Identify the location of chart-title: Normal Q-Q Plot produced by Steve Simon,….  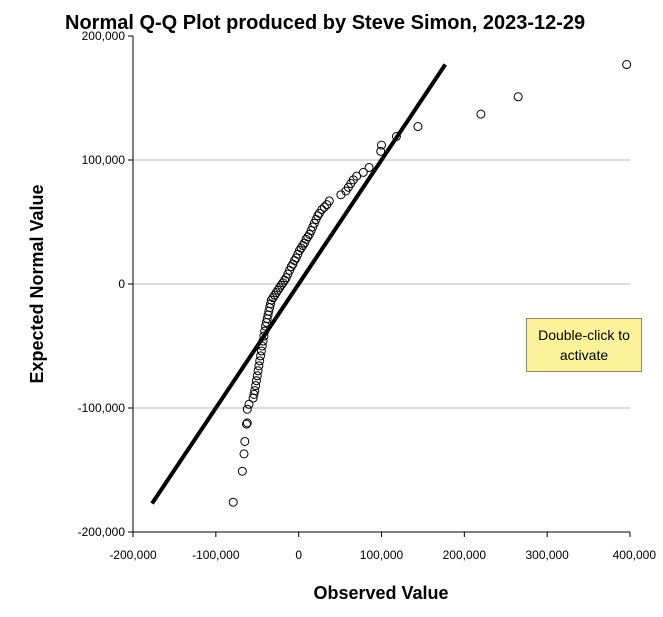
(325, 23).